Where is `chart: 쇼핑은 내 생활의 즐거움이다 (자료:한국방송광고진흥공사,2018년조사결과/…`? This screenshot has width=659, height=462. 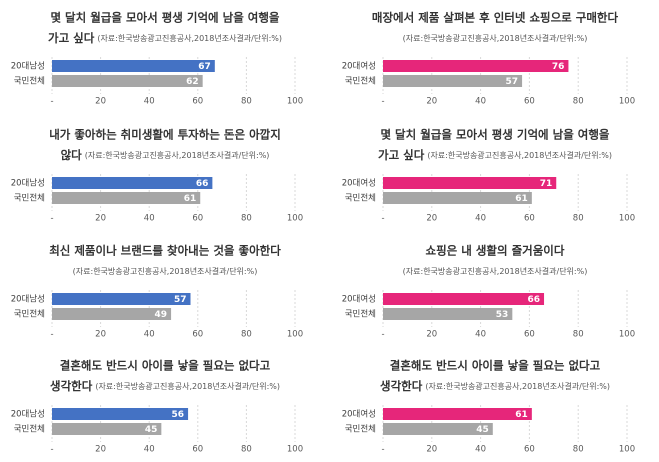 chart: 쇼핑은 내 생활의 즐거움이다 (자료:한국방송광고진흥공사,2018년조사결과/… is located at coordinates (488, 292).